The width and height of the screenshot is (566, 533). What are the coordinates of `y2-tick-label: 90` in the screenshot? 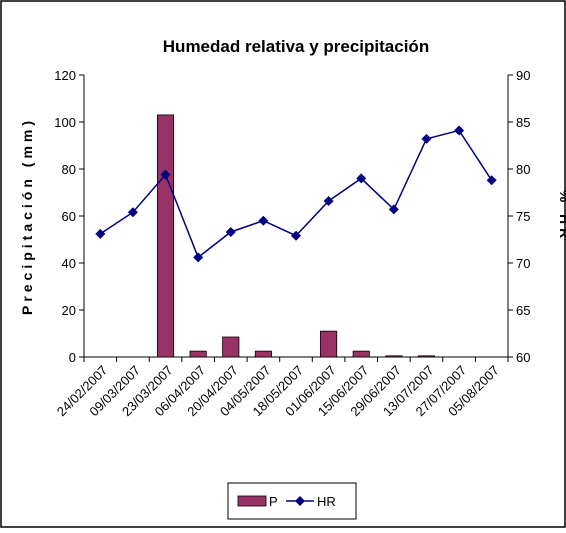 It's located at (523, 75).